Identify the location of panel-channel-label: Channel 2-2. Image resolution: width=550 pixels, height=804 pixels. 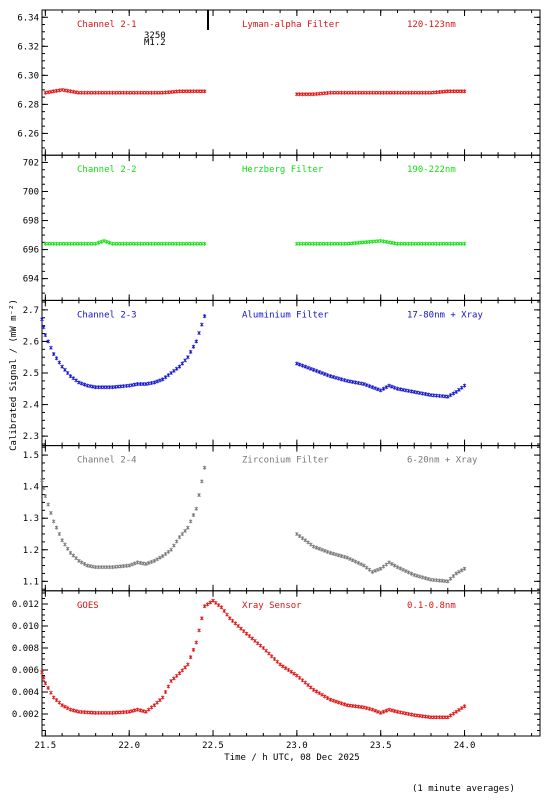
(107, 170).